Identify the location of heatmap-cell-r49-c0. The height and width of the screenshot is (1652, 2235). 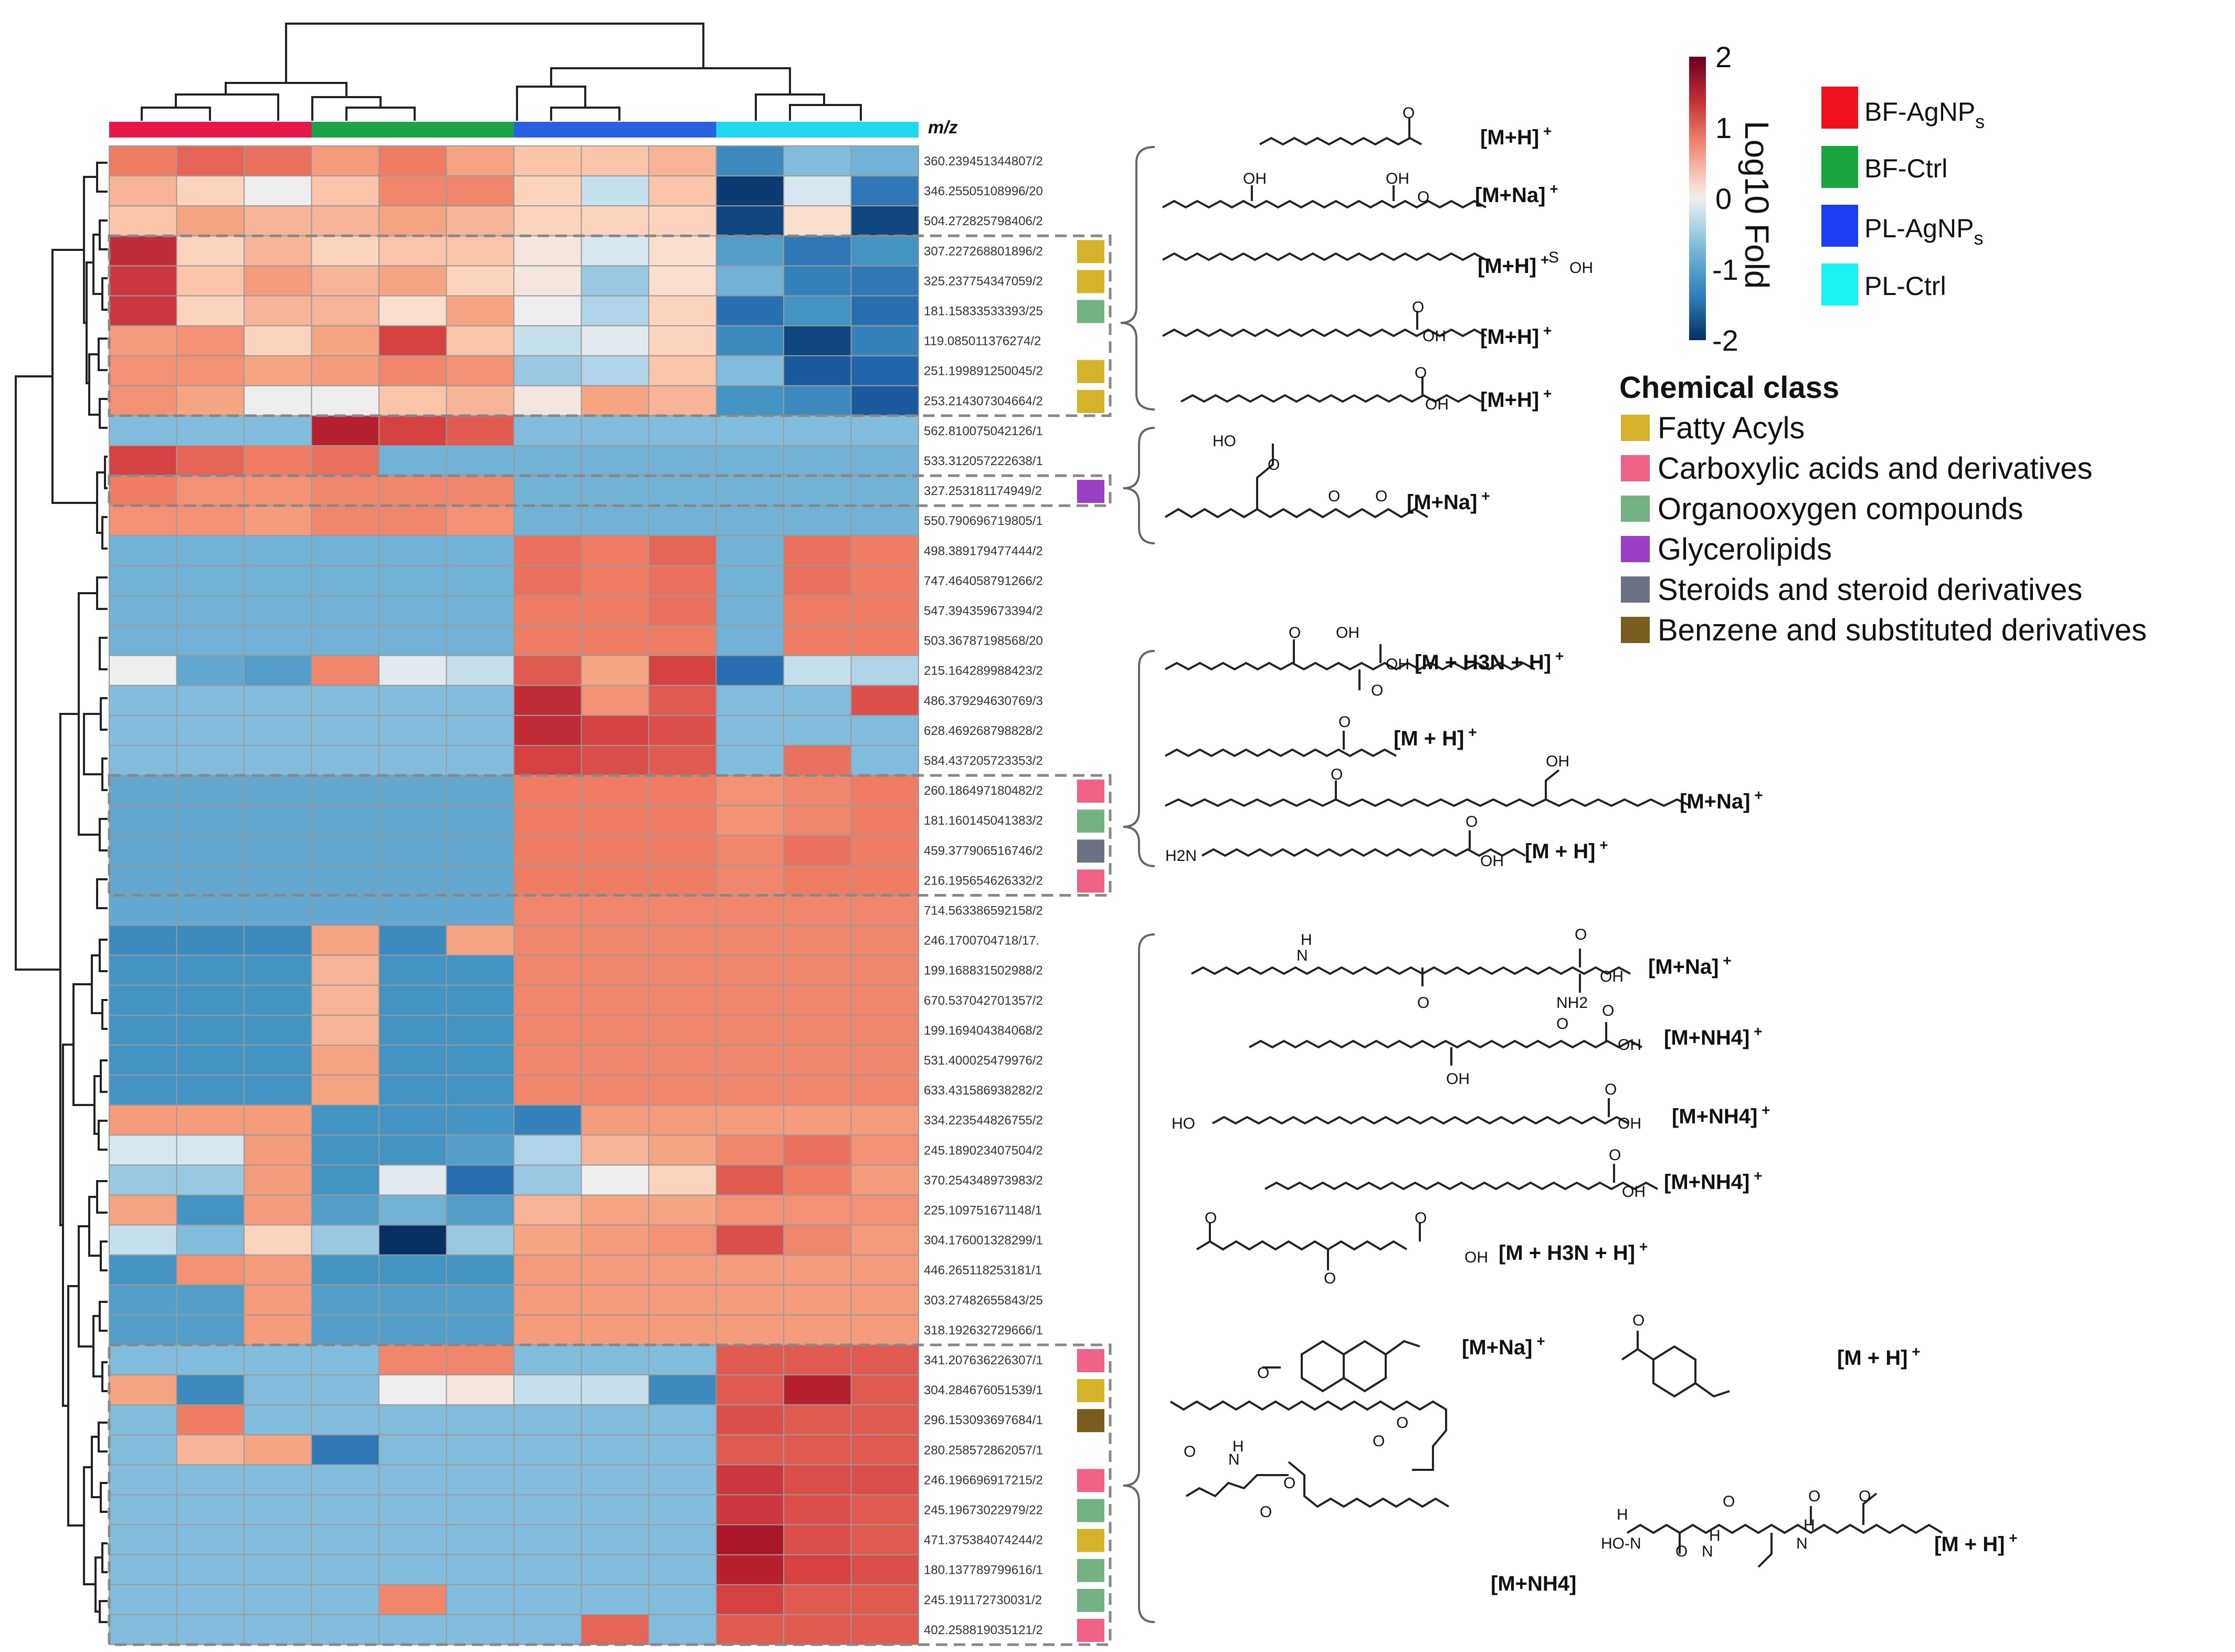
(143, 1630).